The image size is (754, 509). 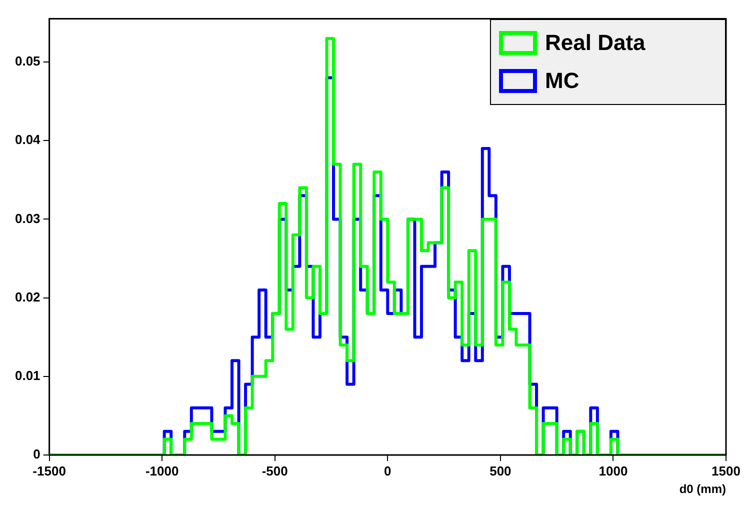 I want to click on x-tick-label: 500, so click(x=501, y=470).